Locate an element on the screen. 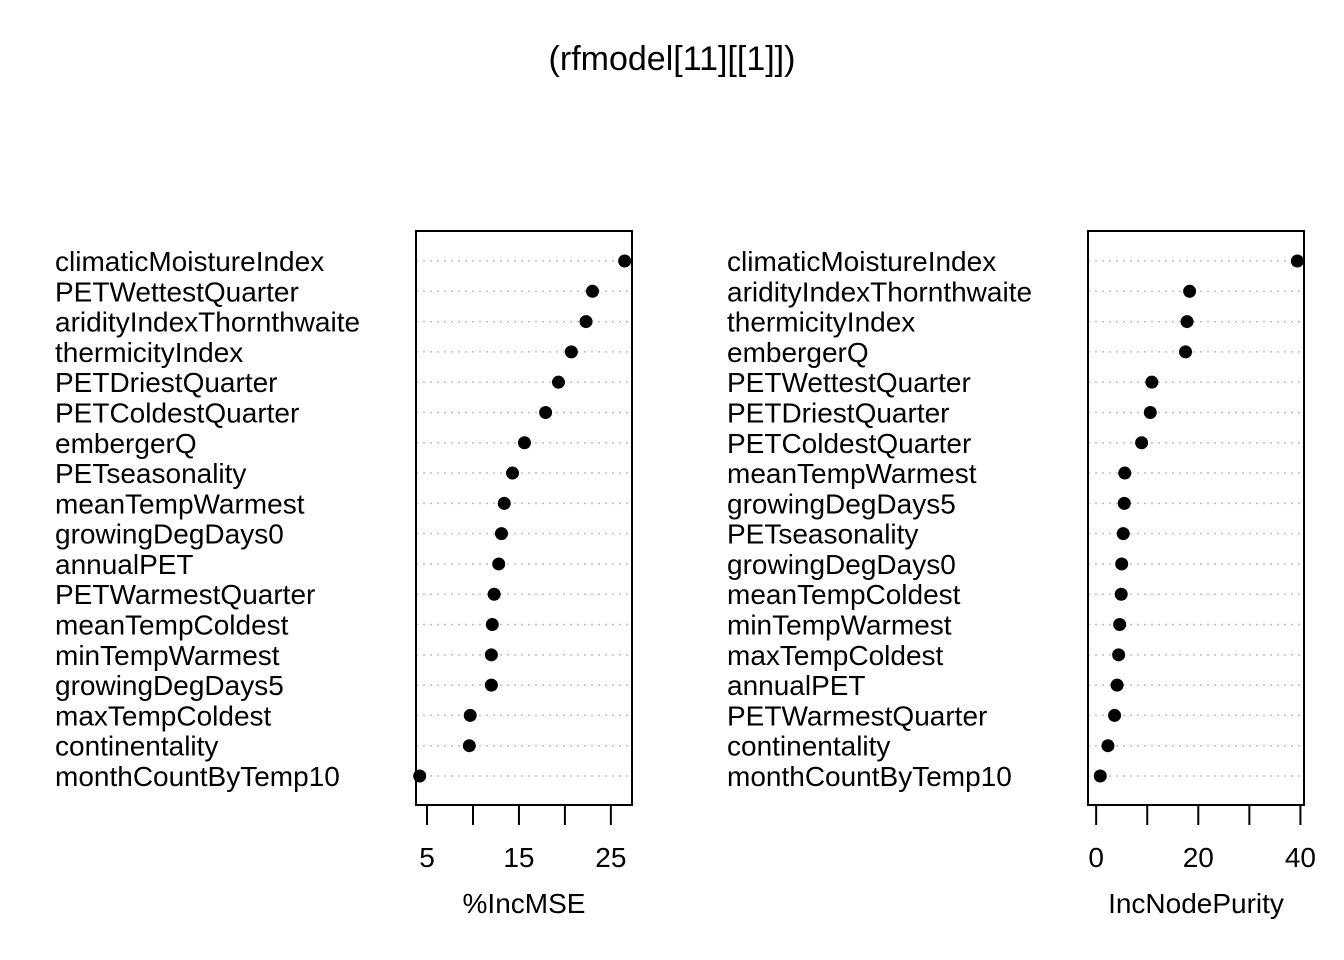 The image size is (1344, 960). x-tick-label: 25 is located at coordinates (610, 857).